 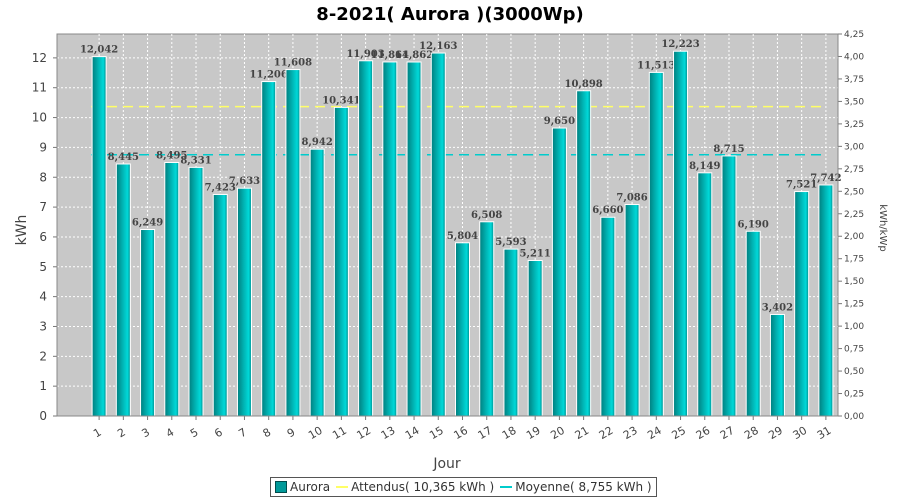 I want to click on data-label: 7,521, so click(x=801, y=185).